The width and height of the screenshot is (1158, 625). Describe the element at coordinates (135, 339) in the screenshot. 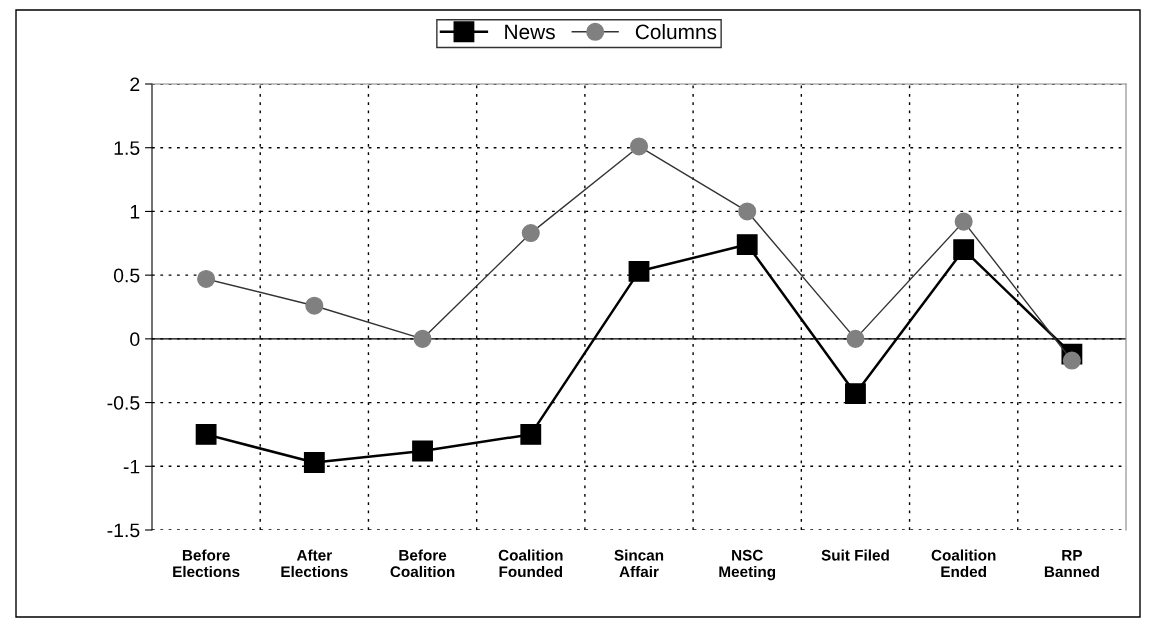

I see `y-tick-label: 0` at that location.